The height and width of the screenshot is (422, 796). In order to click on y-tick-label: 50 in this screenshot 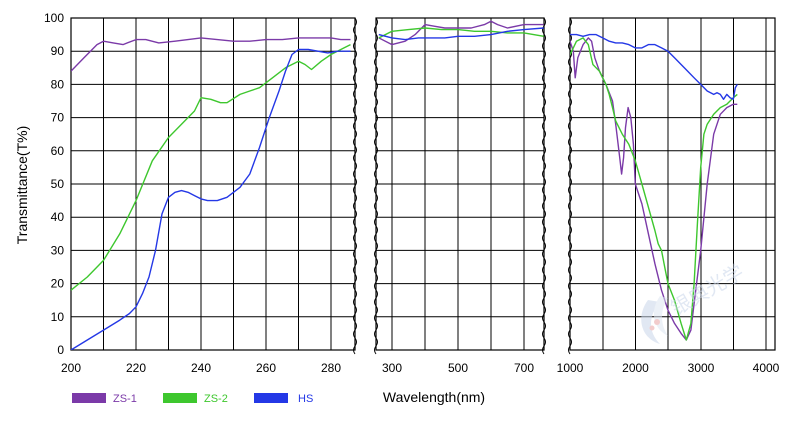, I will do `click(58, 184)`.